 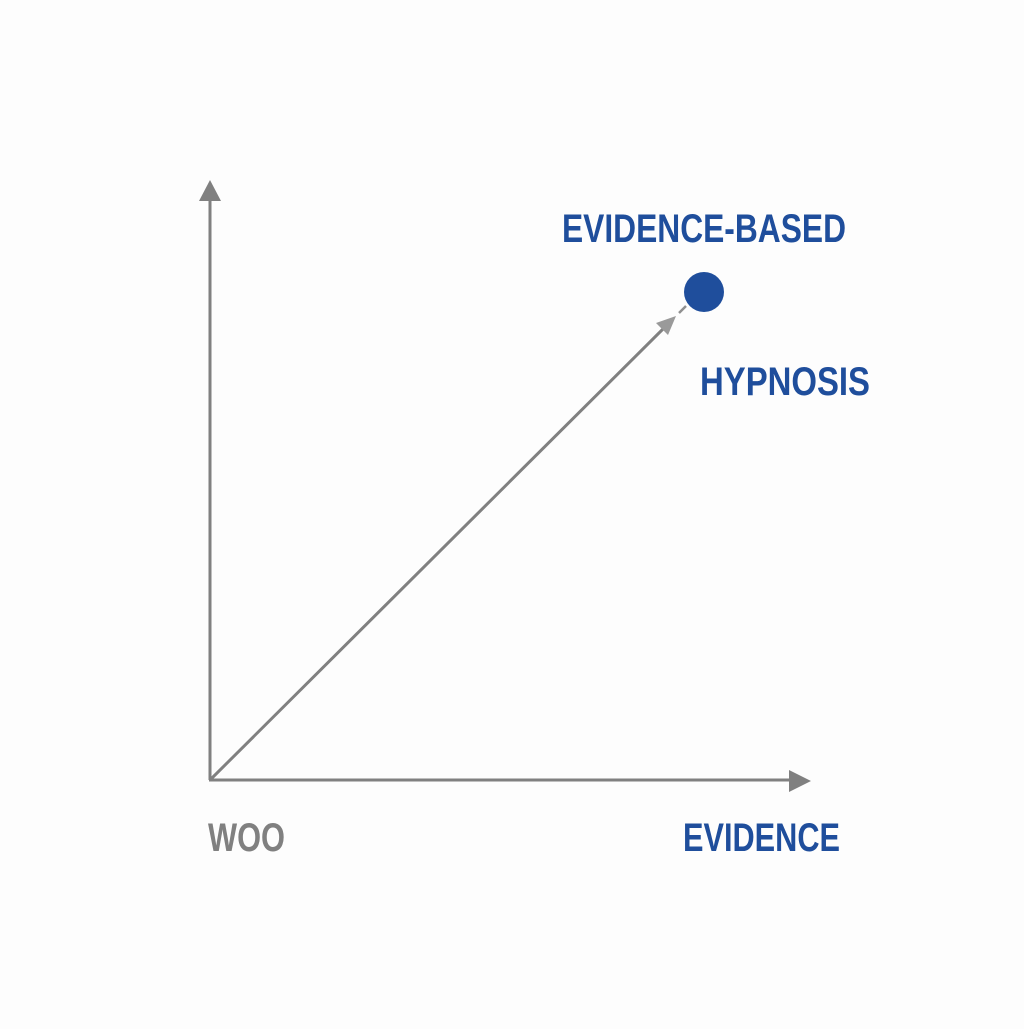 What do you see at coordinates (666, 325) in the screenshot?
I see `diagonal-arrowhead` at bounding box center [666, 325].